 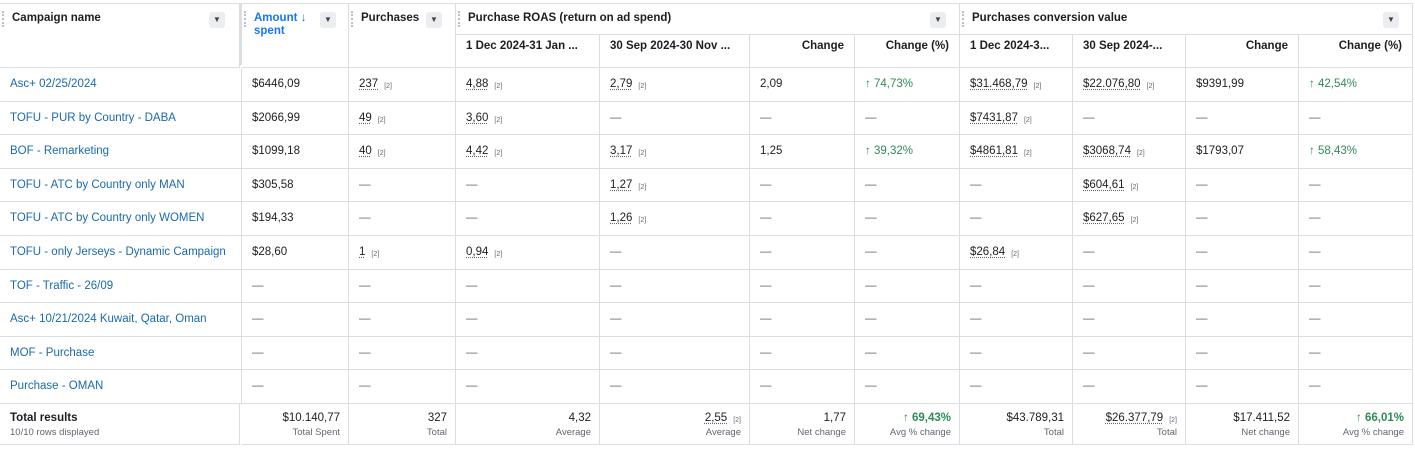 I want to click on total-value: $26.377,79, so click(x=1134, y=418).